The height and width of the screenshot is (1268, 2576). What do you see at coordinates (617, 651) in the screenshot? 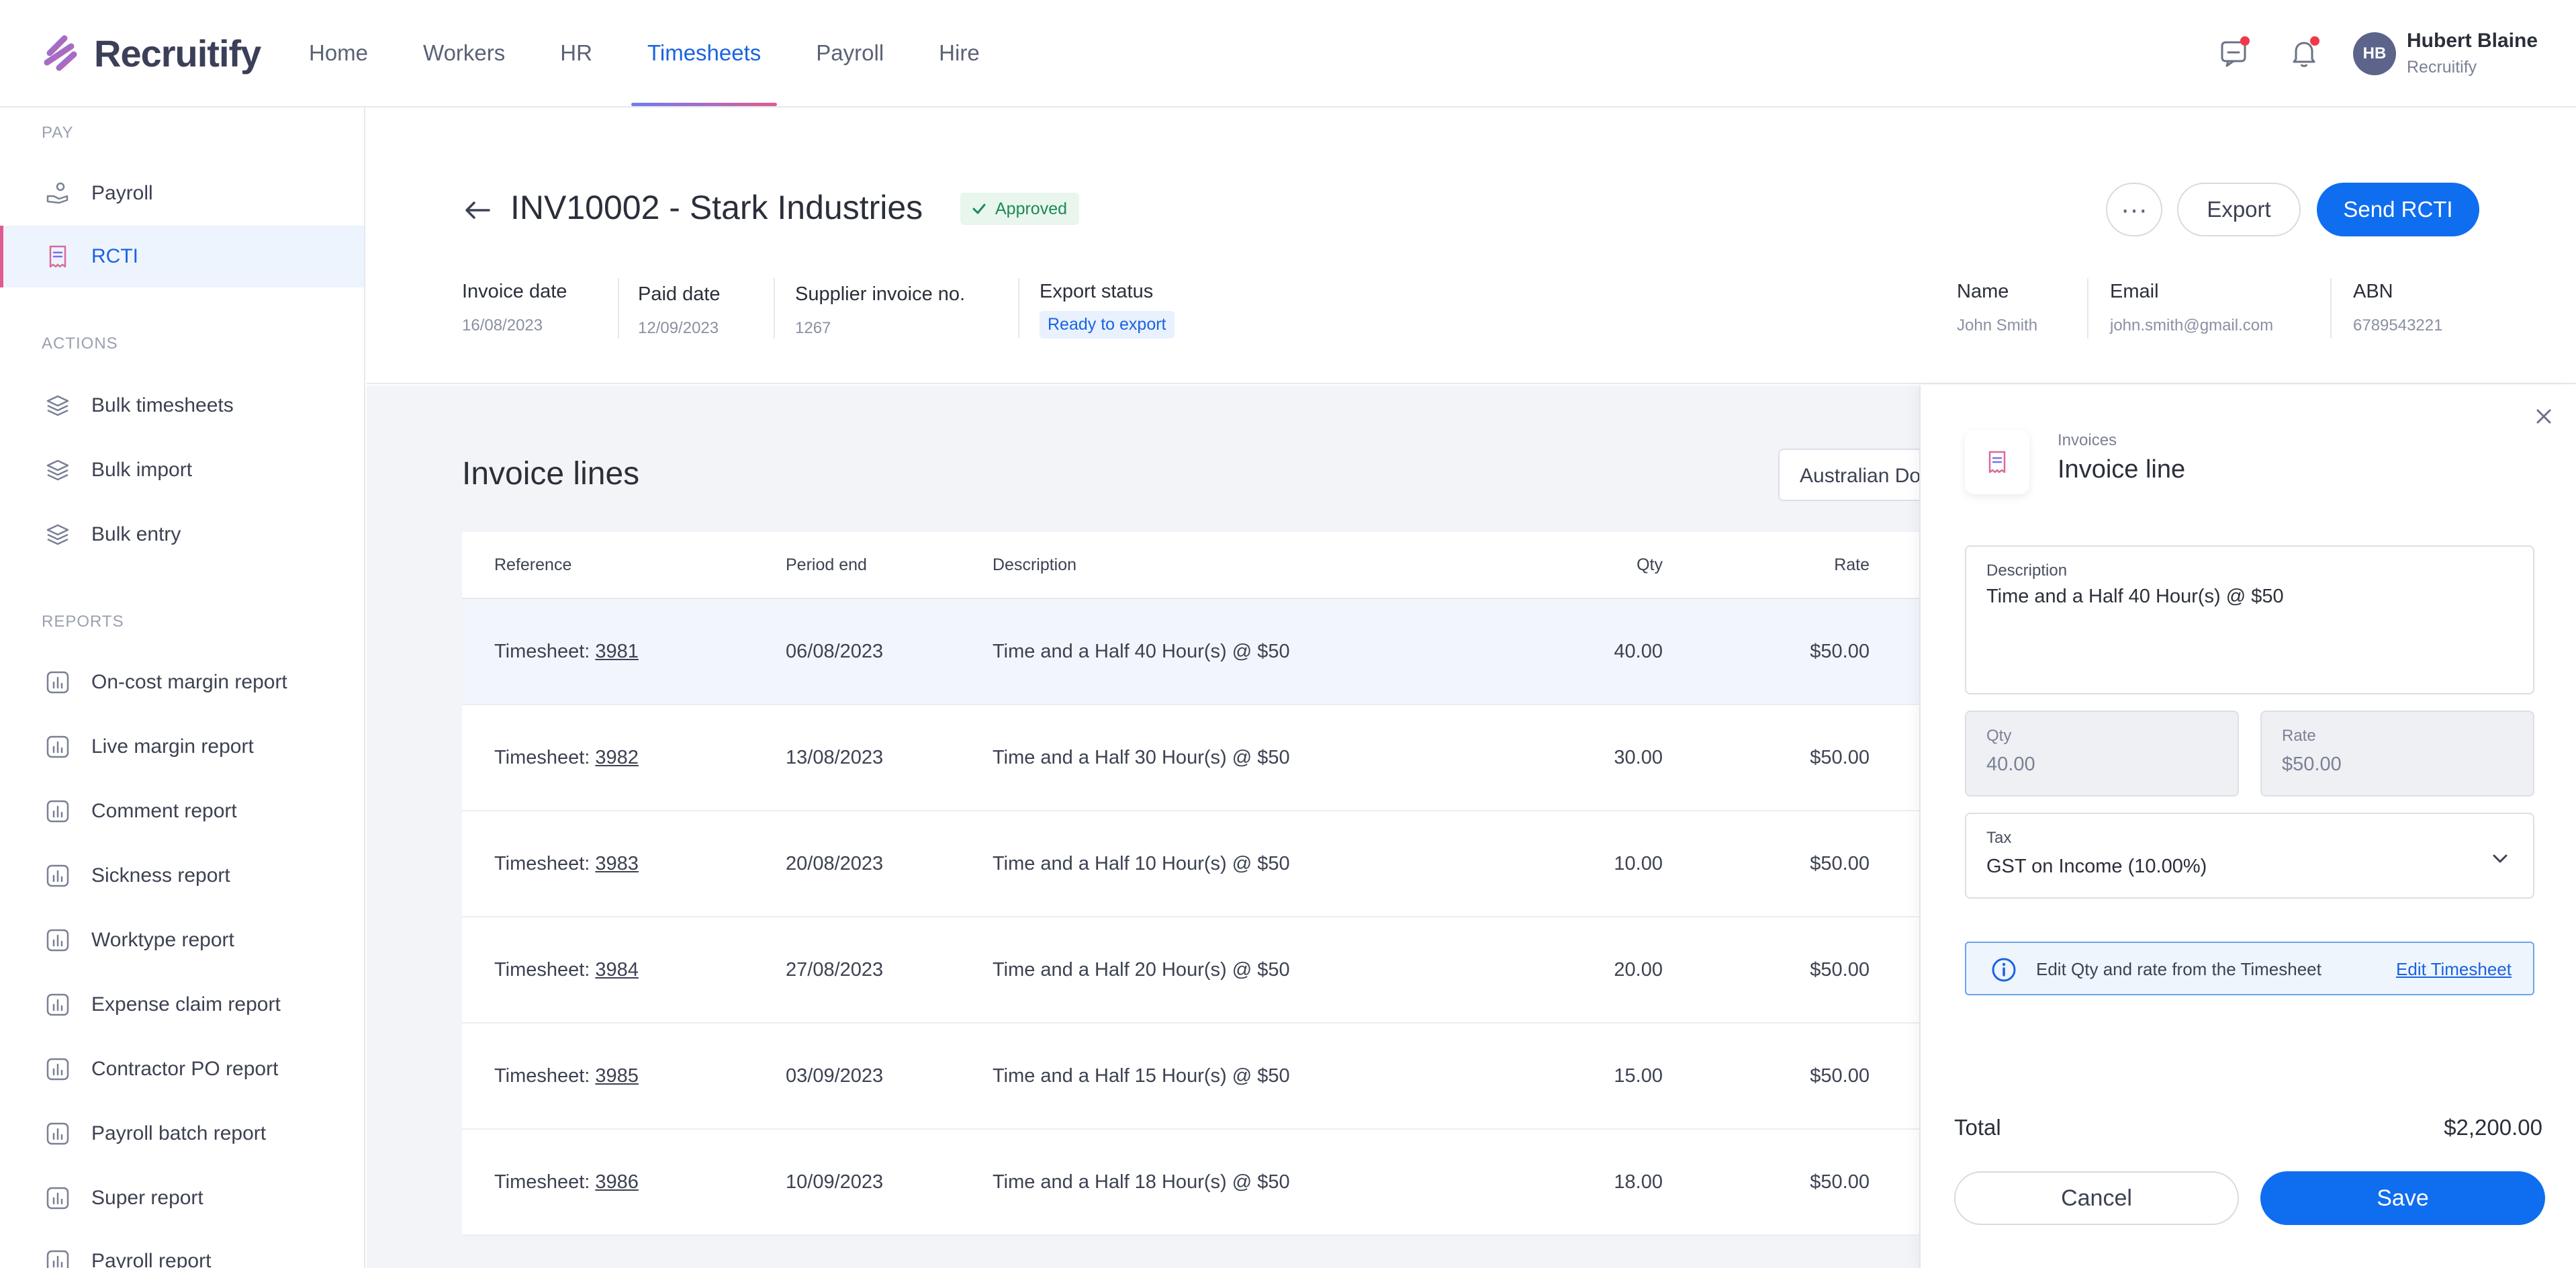
I see `timesheet-link: 3981` at bounding box center [617, 651].